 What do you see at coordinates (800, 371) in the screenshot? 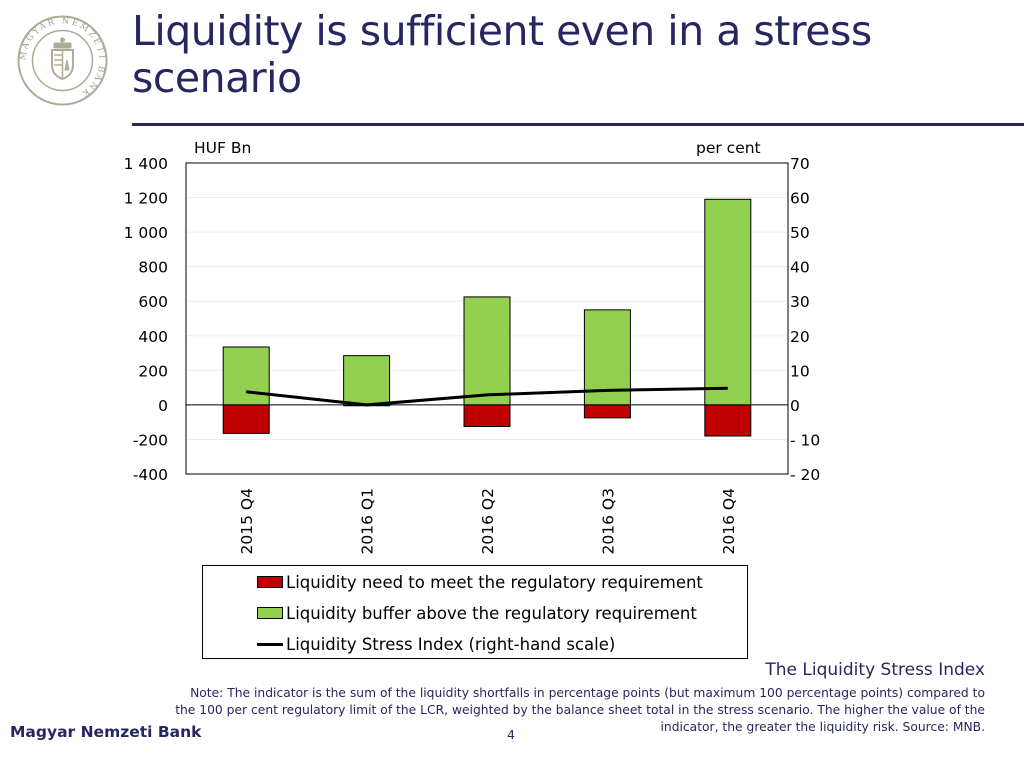
I see `right-tick-label: 10` at bounding box center [800, 371].